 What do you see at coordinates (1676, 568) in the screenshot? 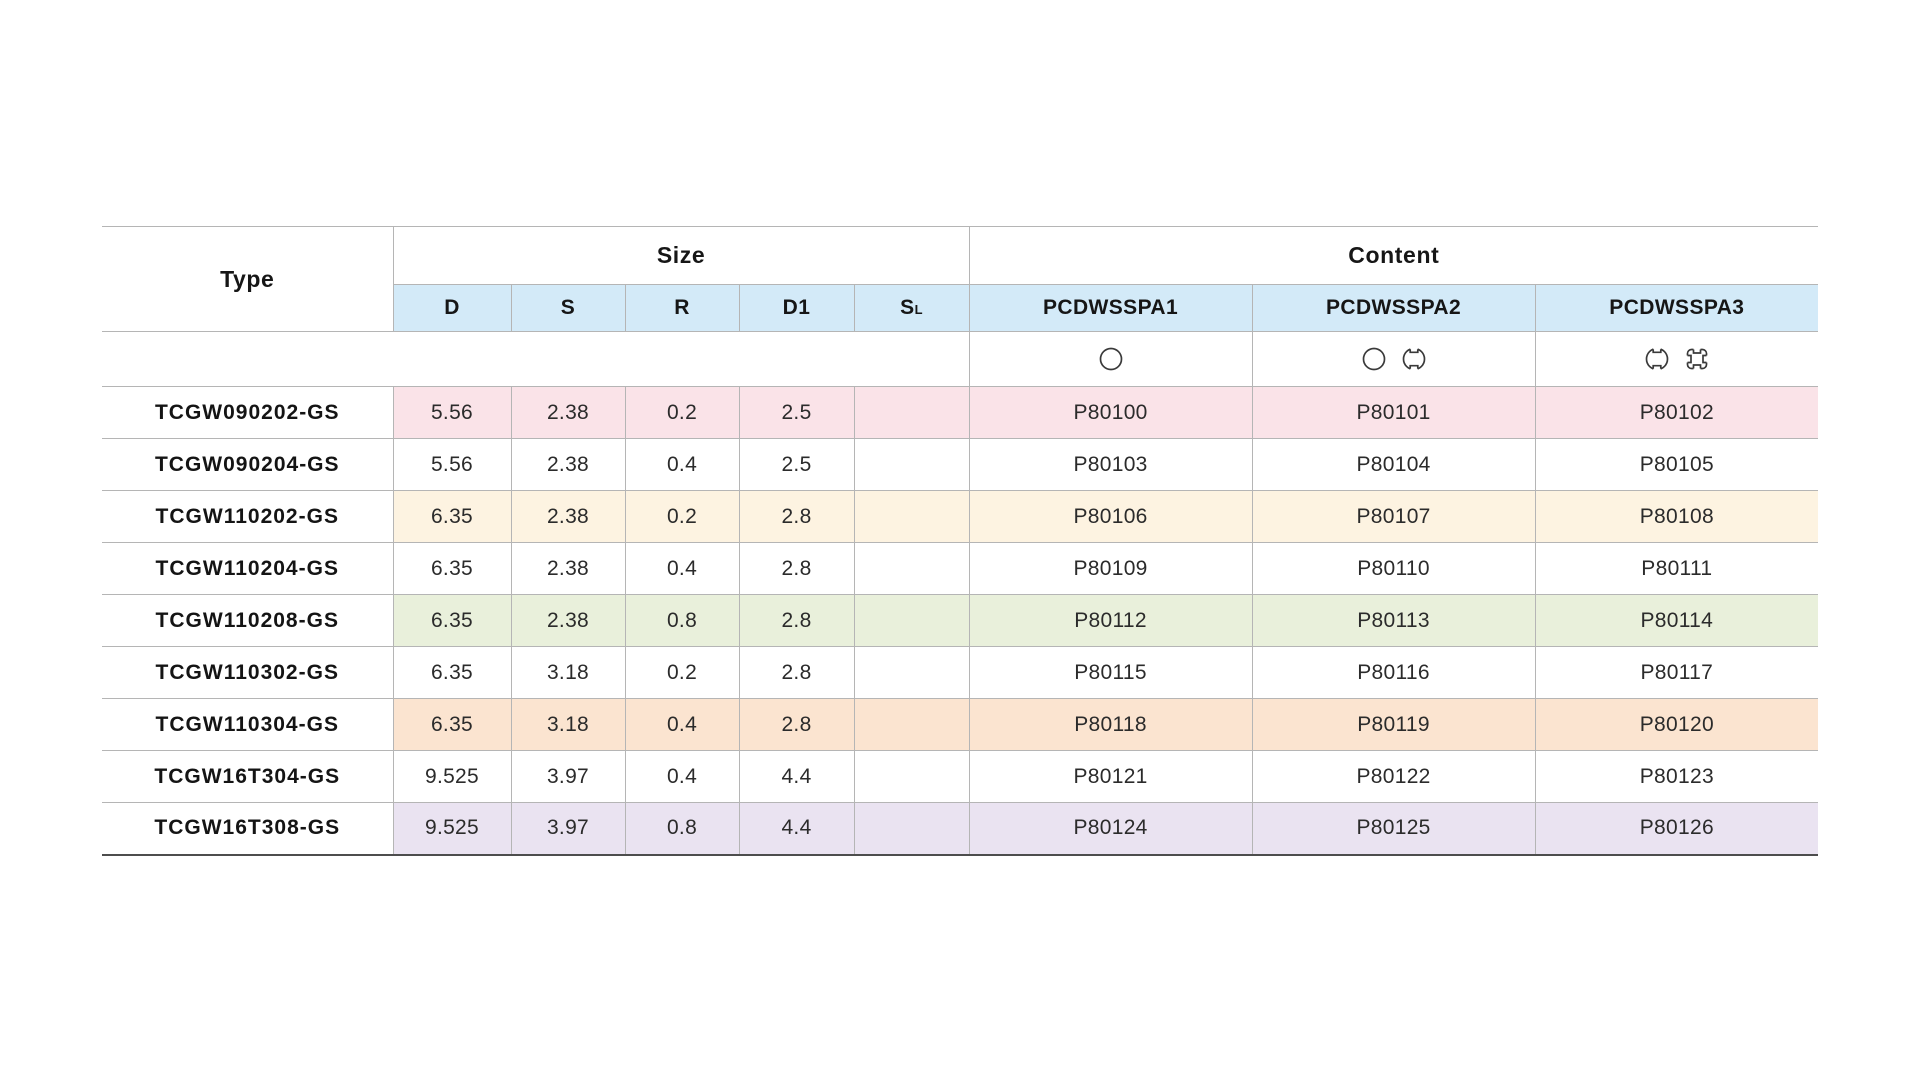
I see `pa3-cell: P80111` at bounding box center [1676, 568].